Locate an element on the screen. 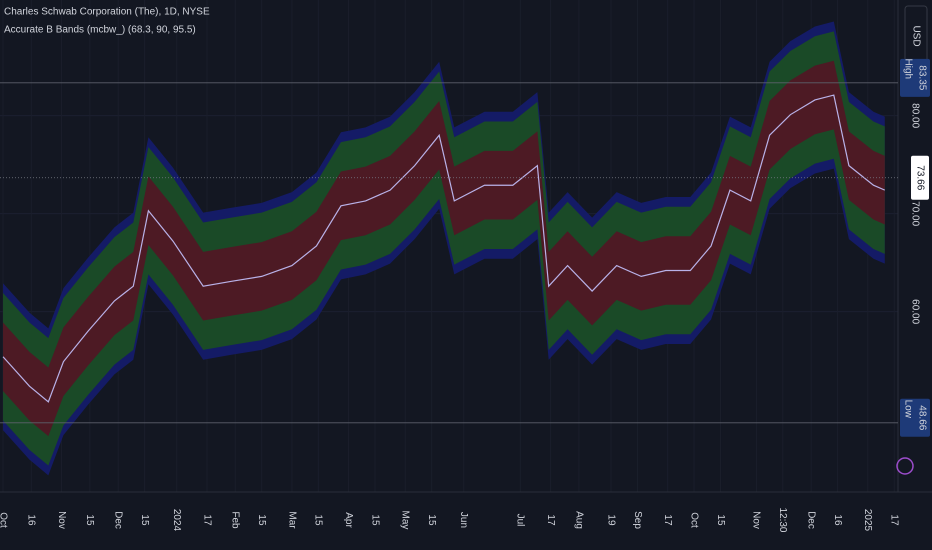 This screenshot has width=932, height=550. last-price-badge is located at coordinates (920, 177).